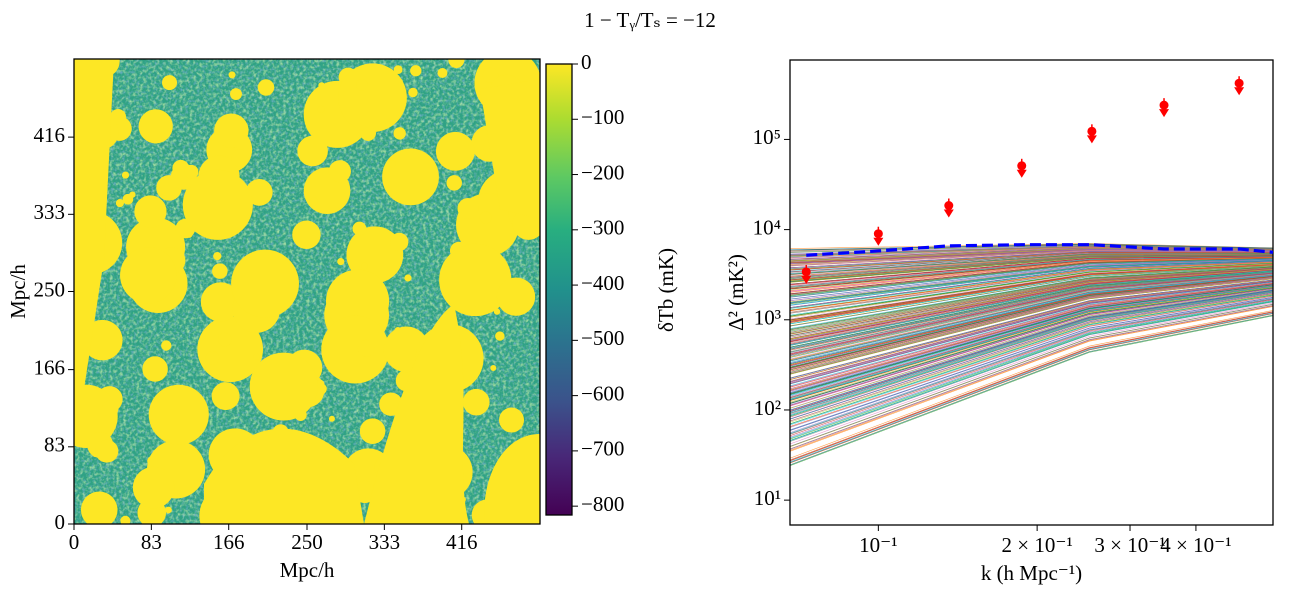 The image size is (1300, 600). I want to click on x-axis-label: k (h Mpc⁻¹), so click(1031, 573).